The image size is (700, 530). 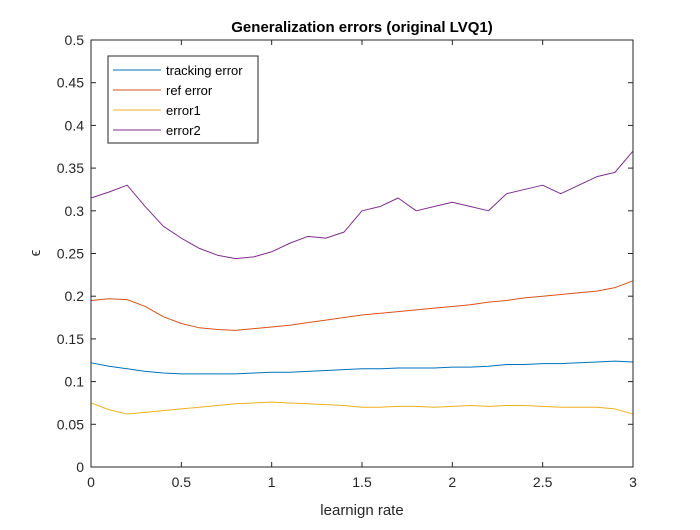 I want to click on y-tick-label: 0.05, so click(x=70, y=424).